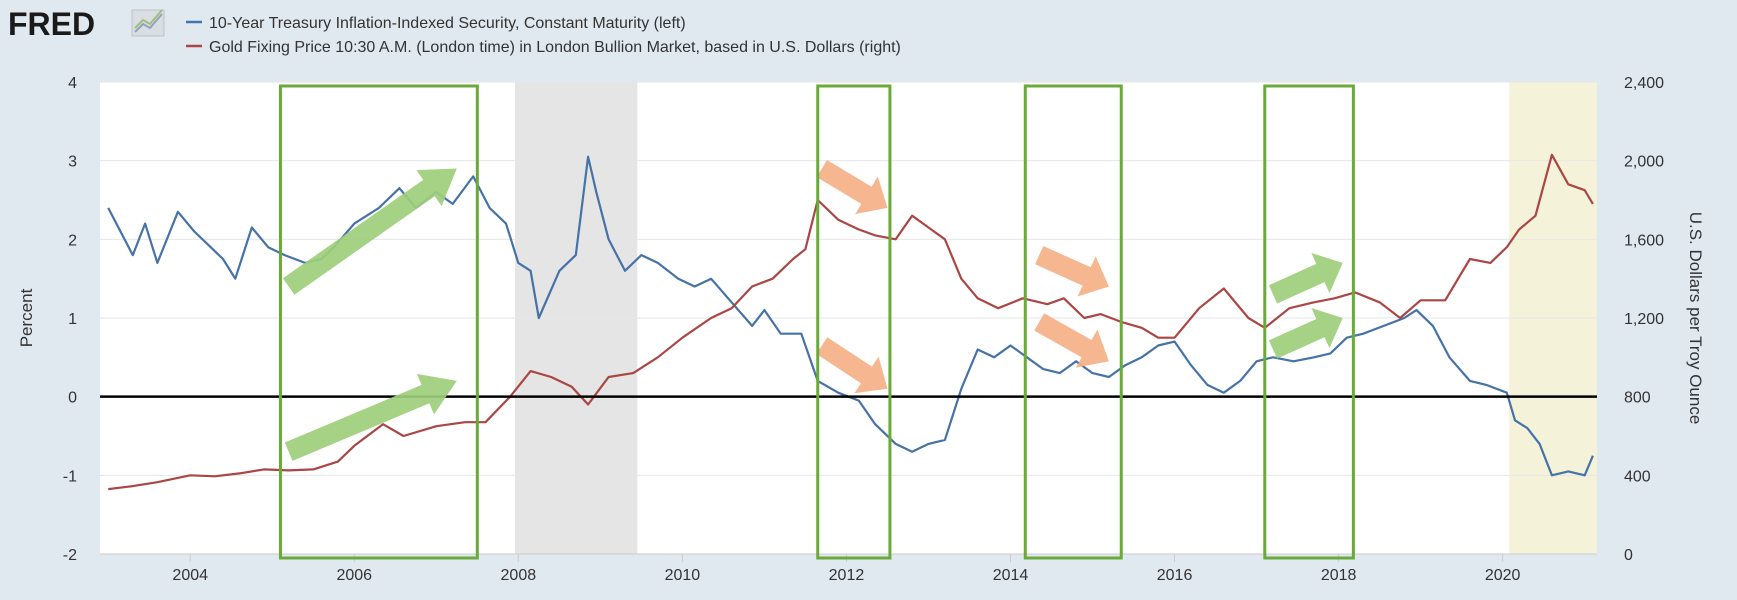 Image resolution: width=1737 pixels, height=600 pixels. Describe the element at coordinates (51, 24) in the screenshot. I see `logo-text: FRED` at that location.